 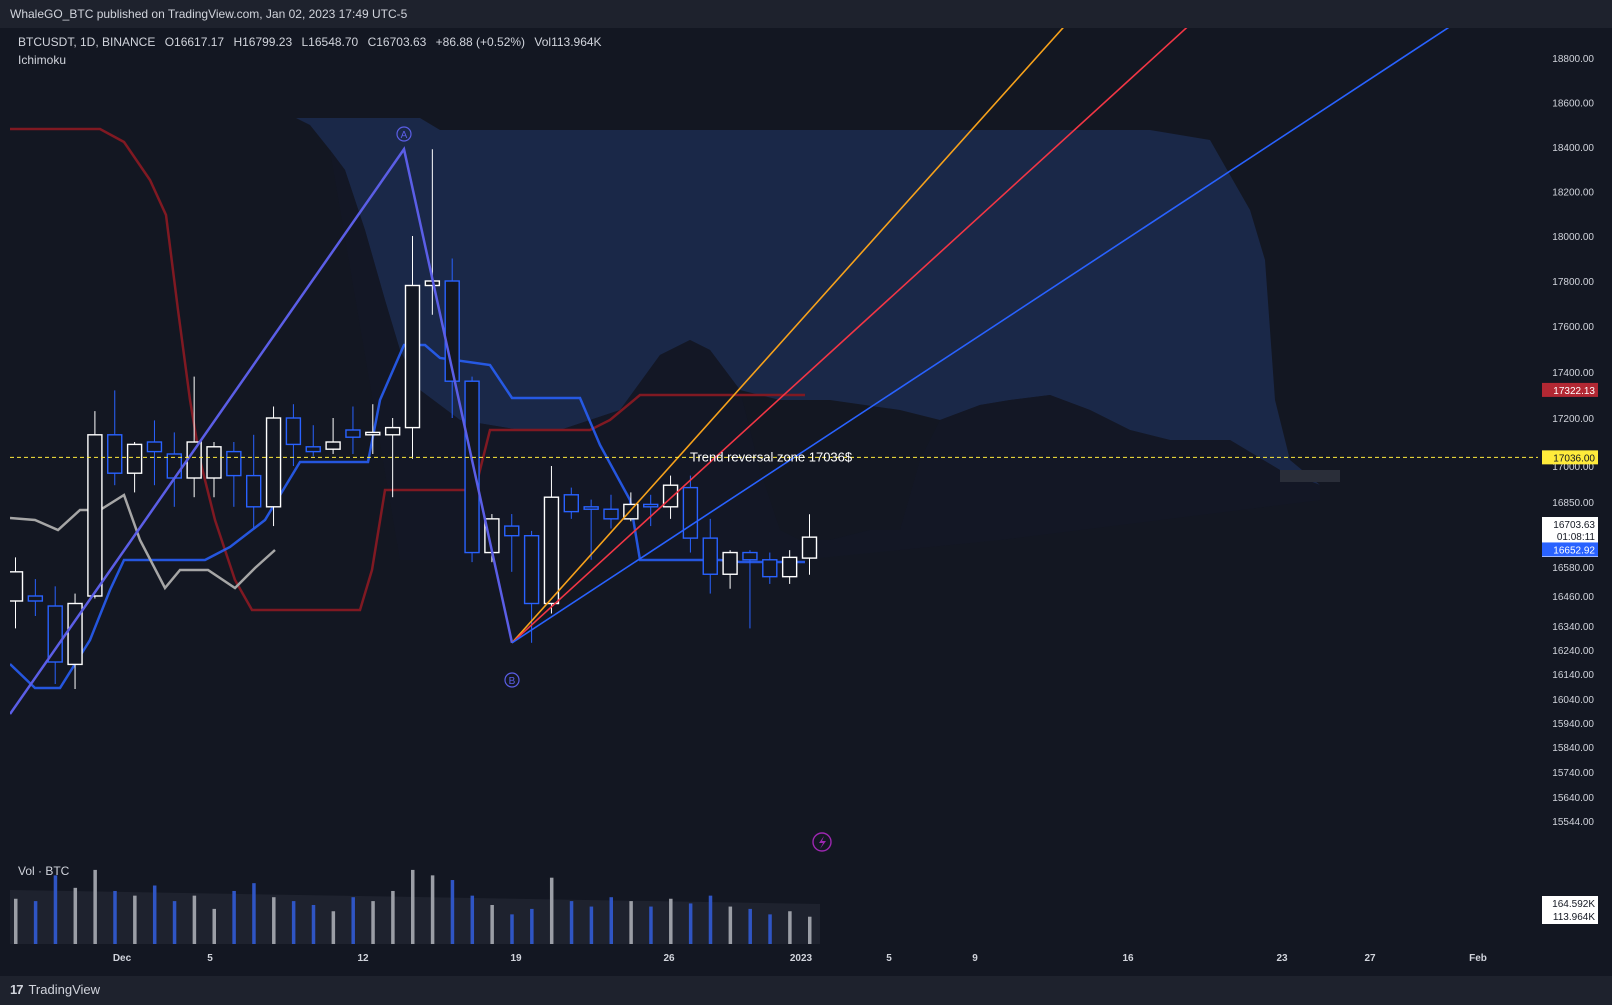 I want to click on lightning-glyph, so click(x=822, y=842).